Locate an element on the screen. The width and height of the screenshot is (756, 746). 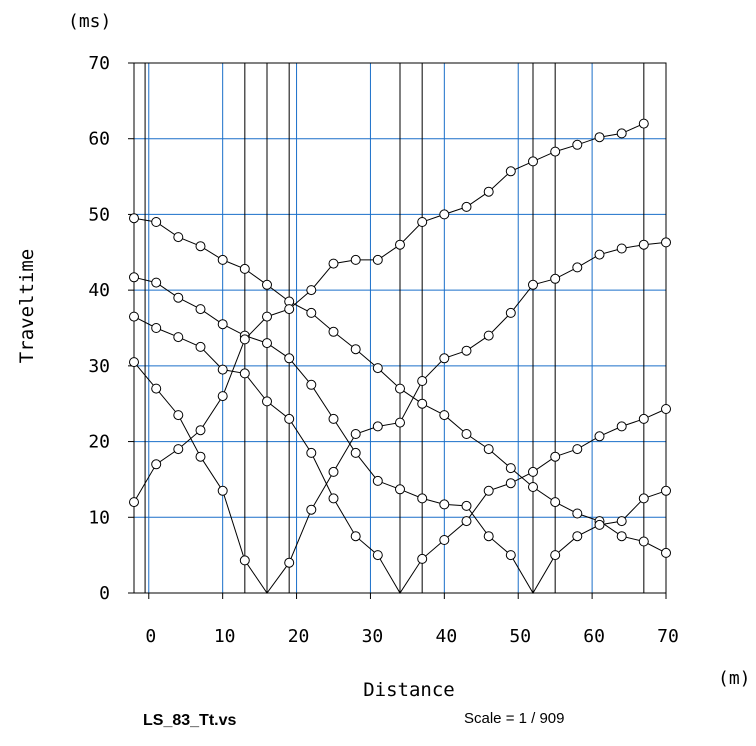
y-tick-label: 0 is located at coordinates (104, 593).